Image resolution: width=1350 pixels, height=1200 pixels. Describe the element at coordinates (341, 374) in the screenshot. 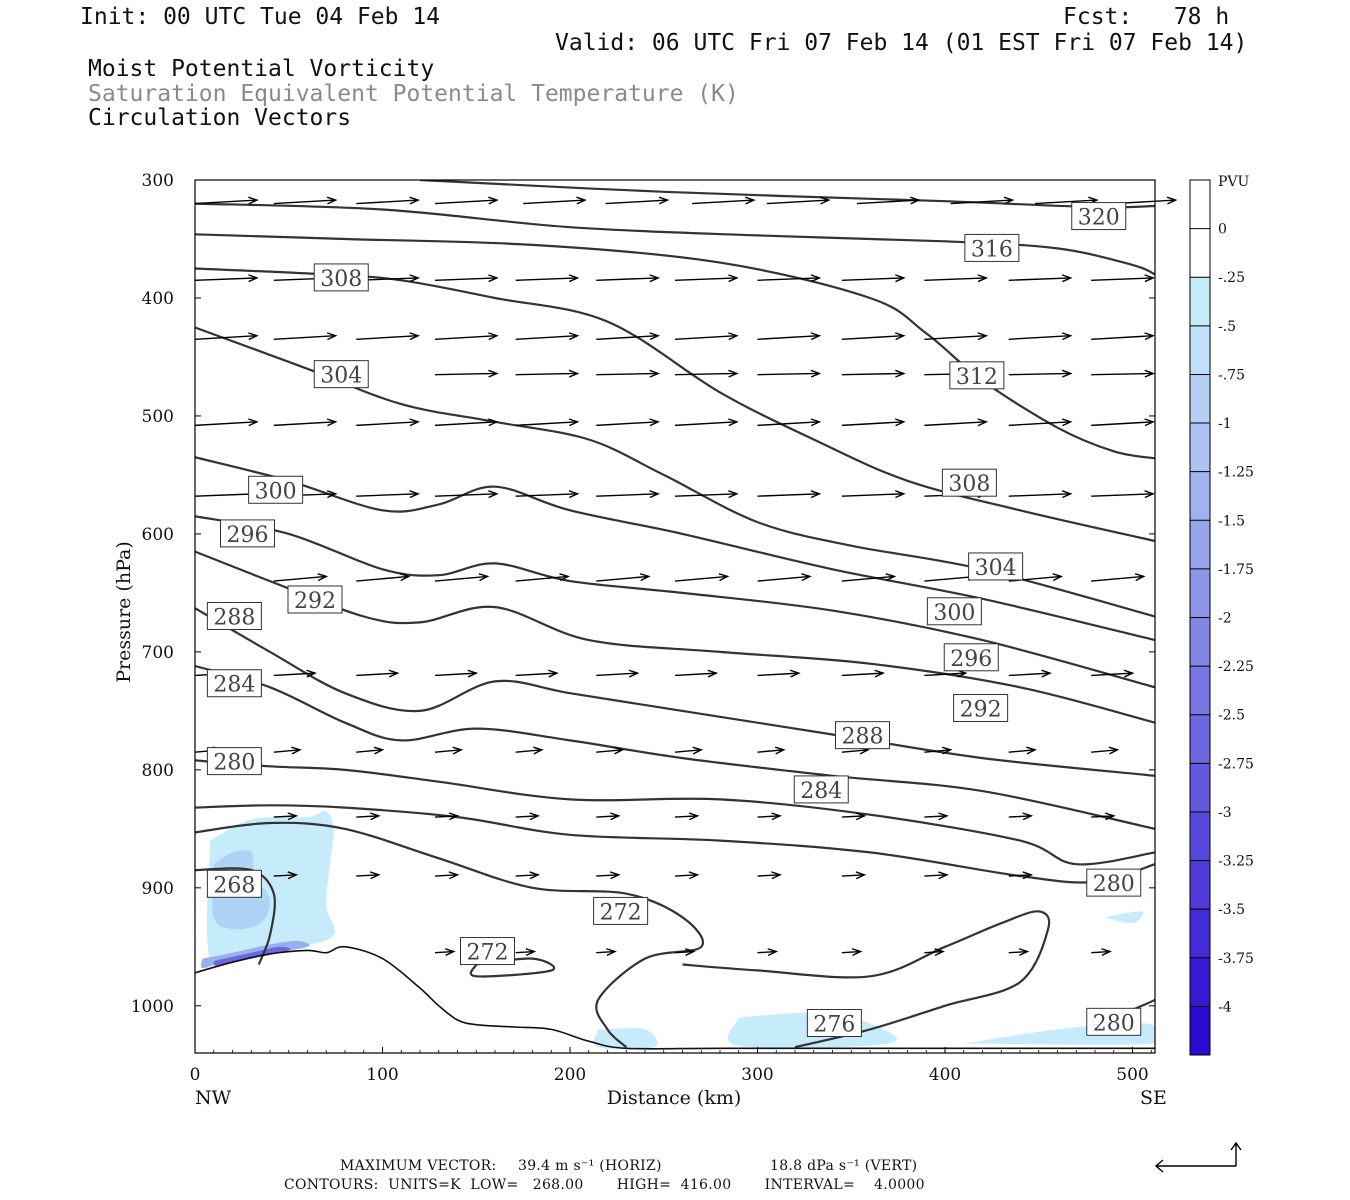

I see `contour-label: 304` at that location.